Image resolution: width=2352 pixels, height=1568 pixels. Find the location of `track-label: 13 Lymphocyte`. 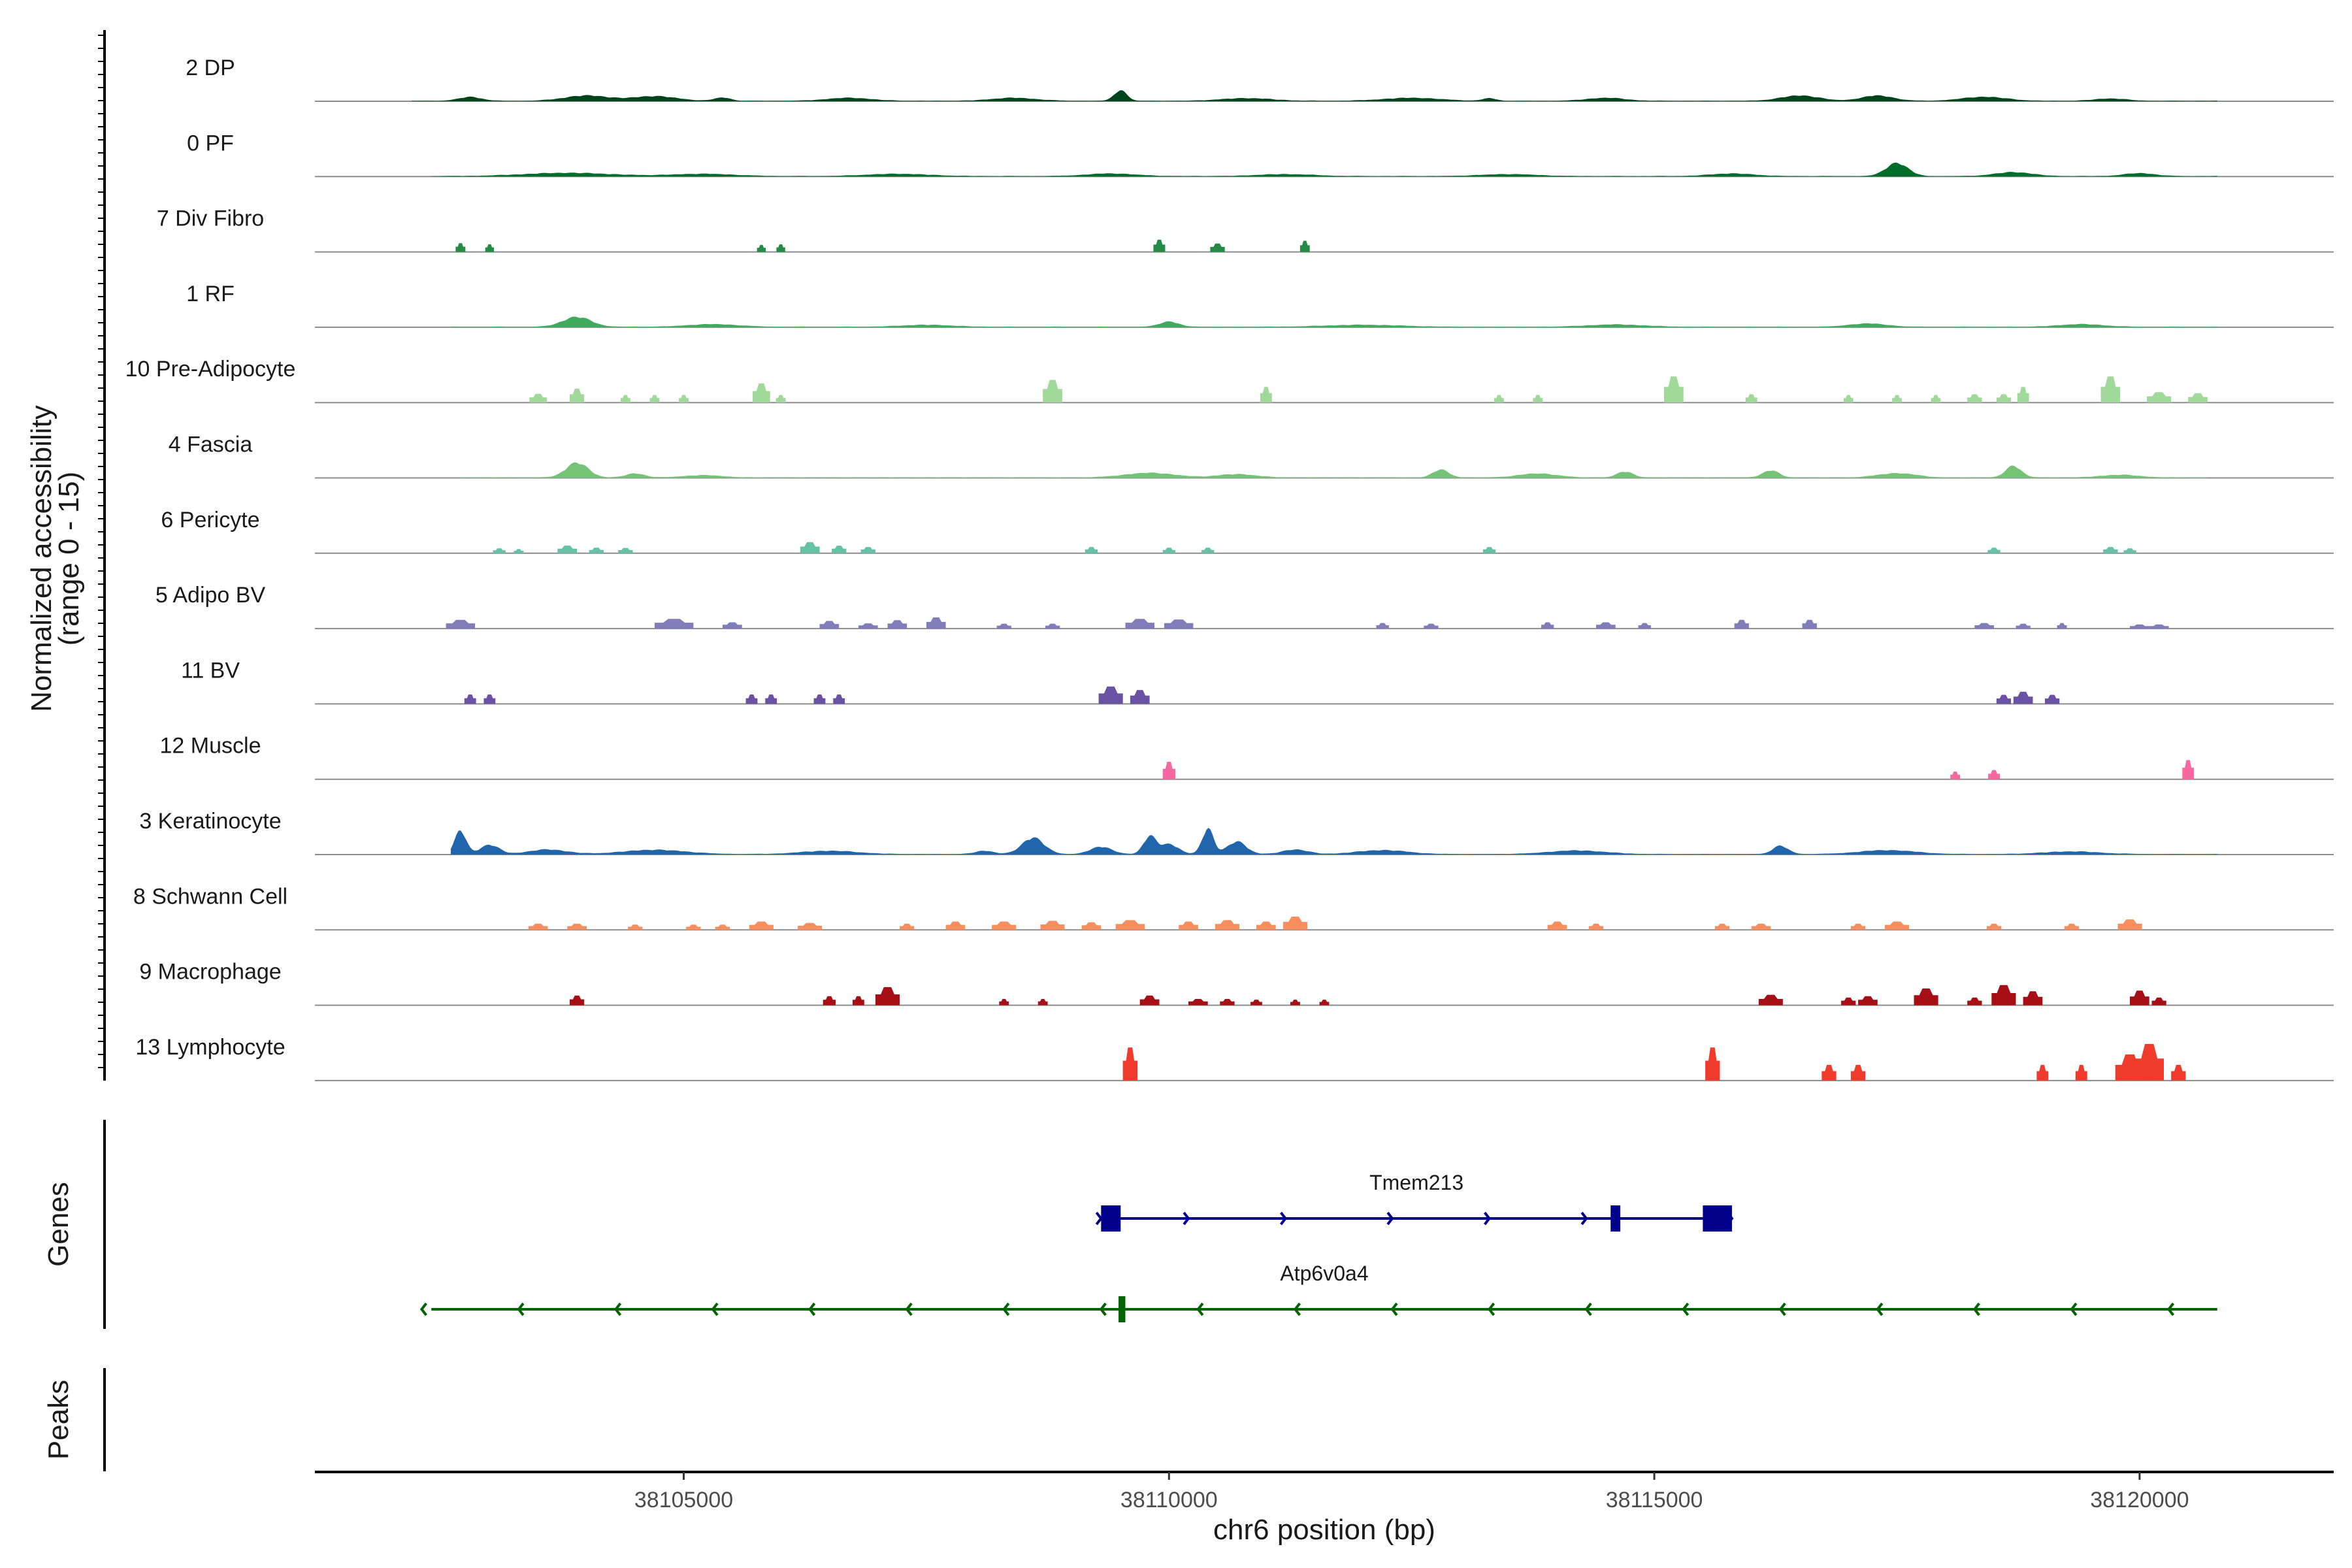

track-label: 13 Lymphocyte is located at coordinates (210, 1047).